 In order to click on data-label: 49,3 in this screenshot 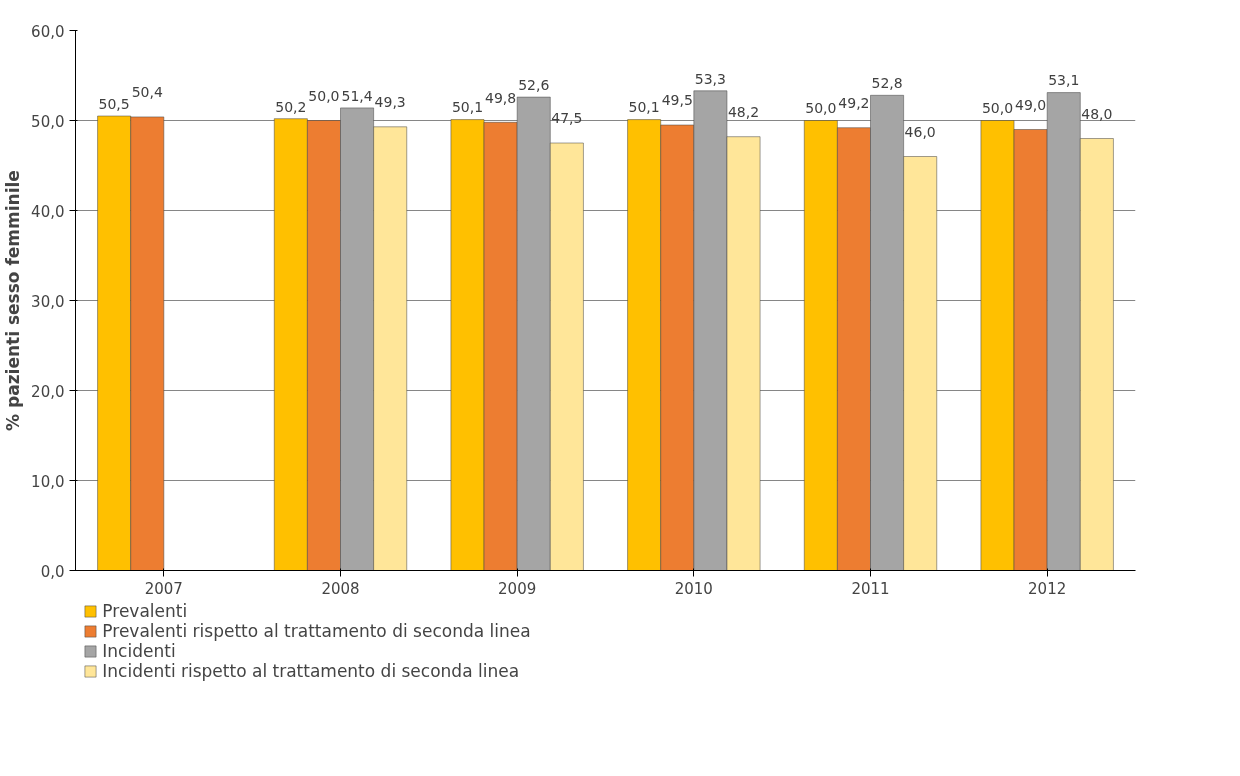, I will do `click(390, 102)`.